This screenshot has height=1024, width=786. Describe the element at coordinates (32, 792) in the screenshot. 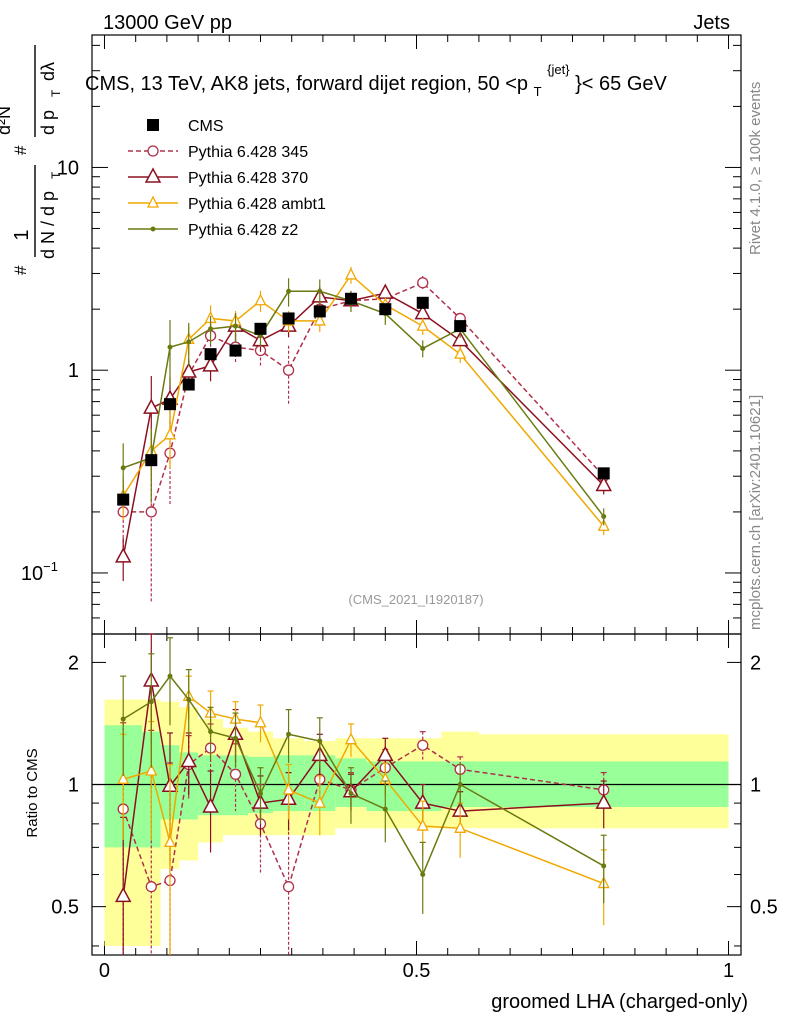

I see `ratio-y-label: Ratio to CMS` at that location.